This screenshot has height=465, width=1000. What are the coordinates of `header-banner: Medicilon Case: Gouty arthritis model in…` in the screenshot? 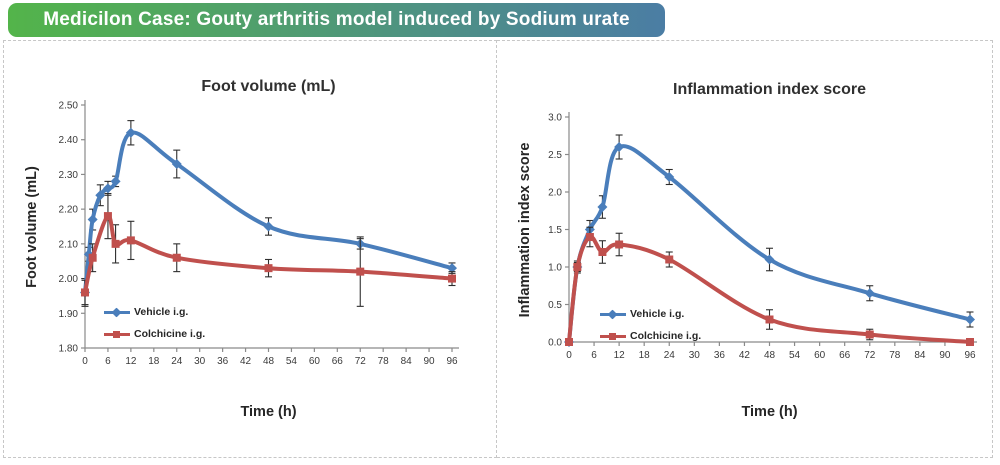 It's located at (336, 20).